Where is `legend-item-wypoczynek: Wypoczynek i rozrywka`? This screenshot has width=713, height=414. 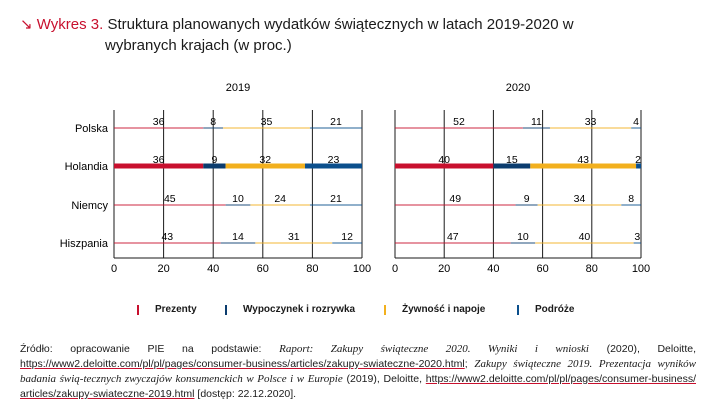
legend-item-wypoczynek: Wypoczynek i rozrywka is located at coordinates (290, 309).